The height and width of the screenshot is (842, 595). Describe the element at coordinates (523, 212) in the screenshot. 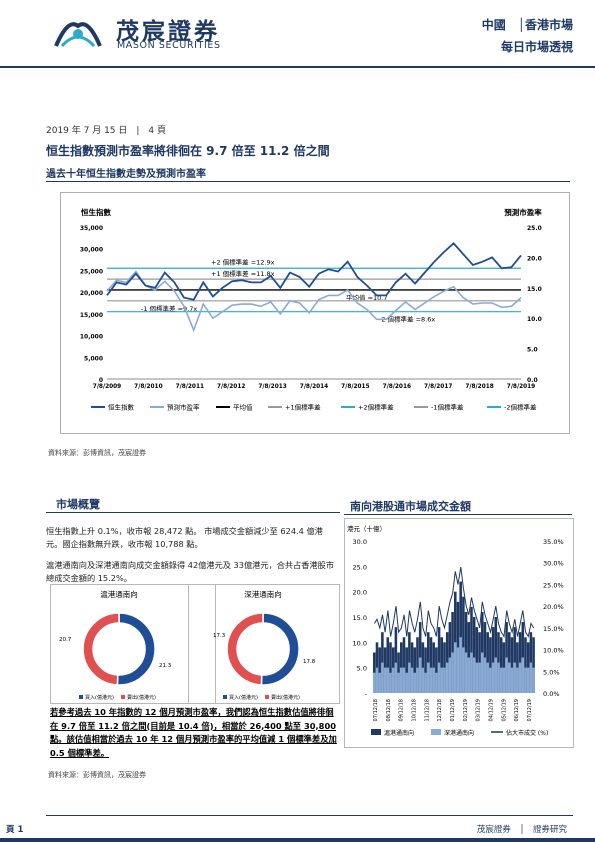

I see `right-axis-label: 預測市盈率` at that location.